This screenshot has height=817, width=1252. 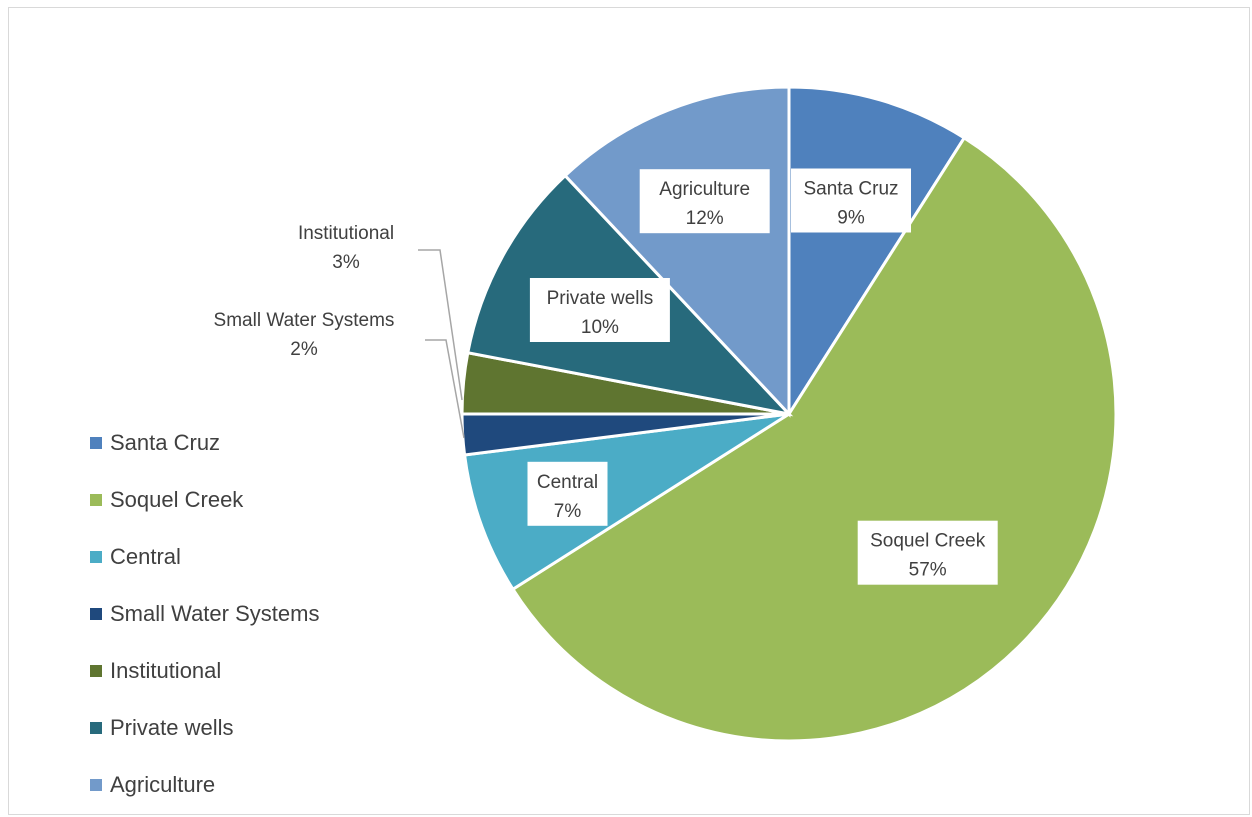 I want to click on data-label-soquel-creek: Soquel Creek 57%, so click(x=927, y=552).